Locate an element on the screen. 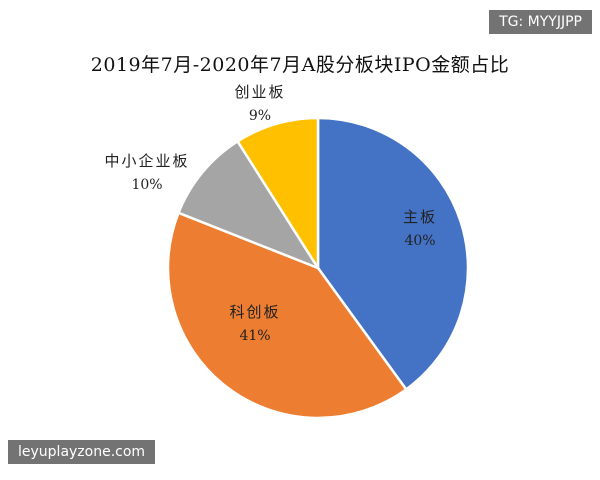 The height and width of the screenshot is (480, 600). label-main-board: 主板 40% is located at coordinates (420, 228).